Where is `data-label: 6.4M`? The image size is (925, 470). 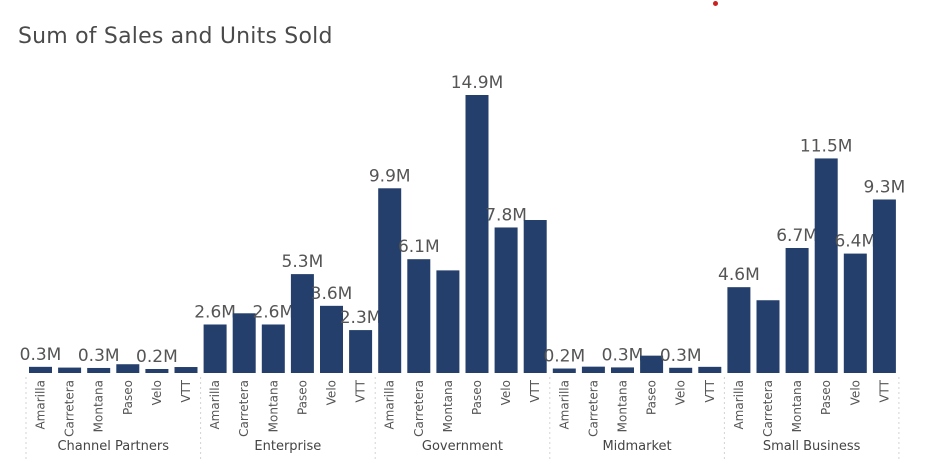
data-label: 6.4M is located at coordinates (855, 242).